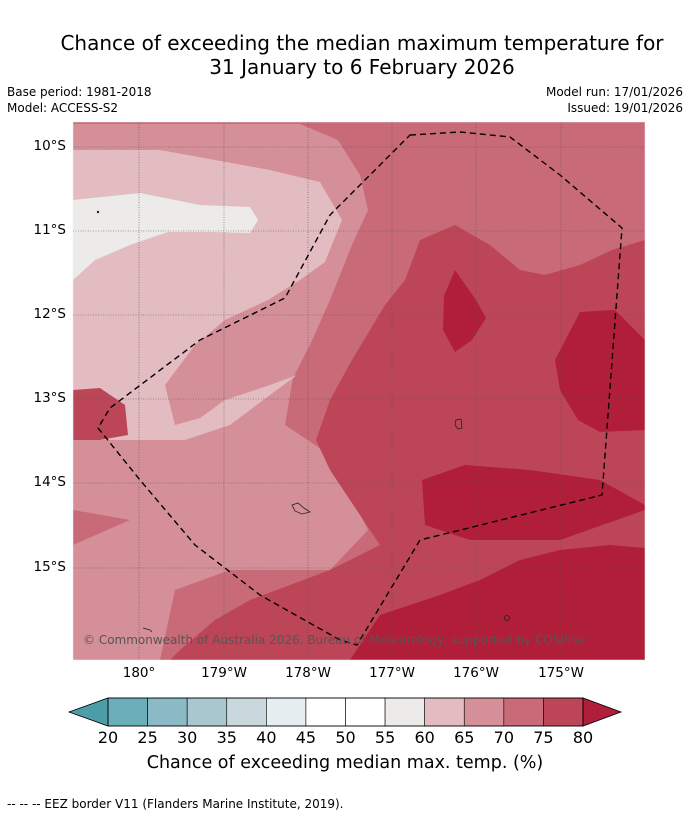 This screenshot has height=816, width=690. I want to click on colorbar, so click(345, 712).